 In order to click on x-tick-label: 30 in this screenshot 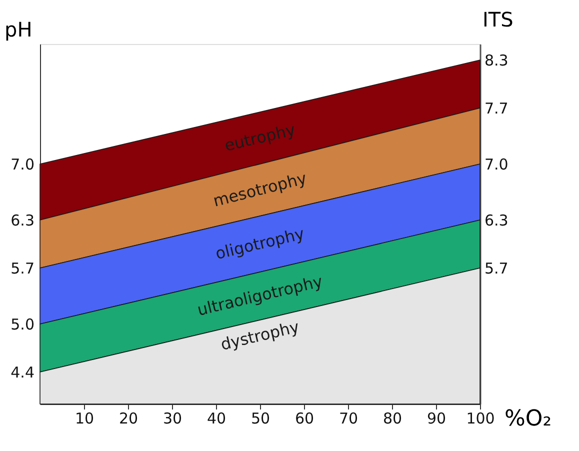, I will do `click(172, 419)`.